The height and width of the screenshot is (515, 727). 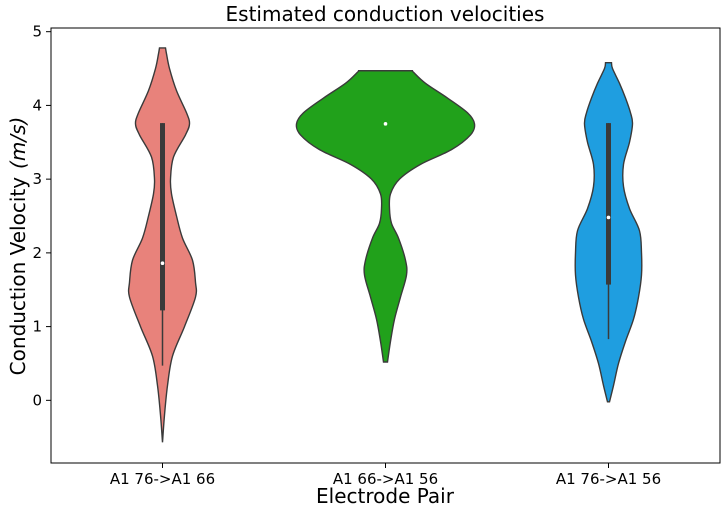 What do you see at coordinates (385, 496) in the screenshot?
I see `x-axis-label: Electrode Pair` at bounding box center [385, 496].